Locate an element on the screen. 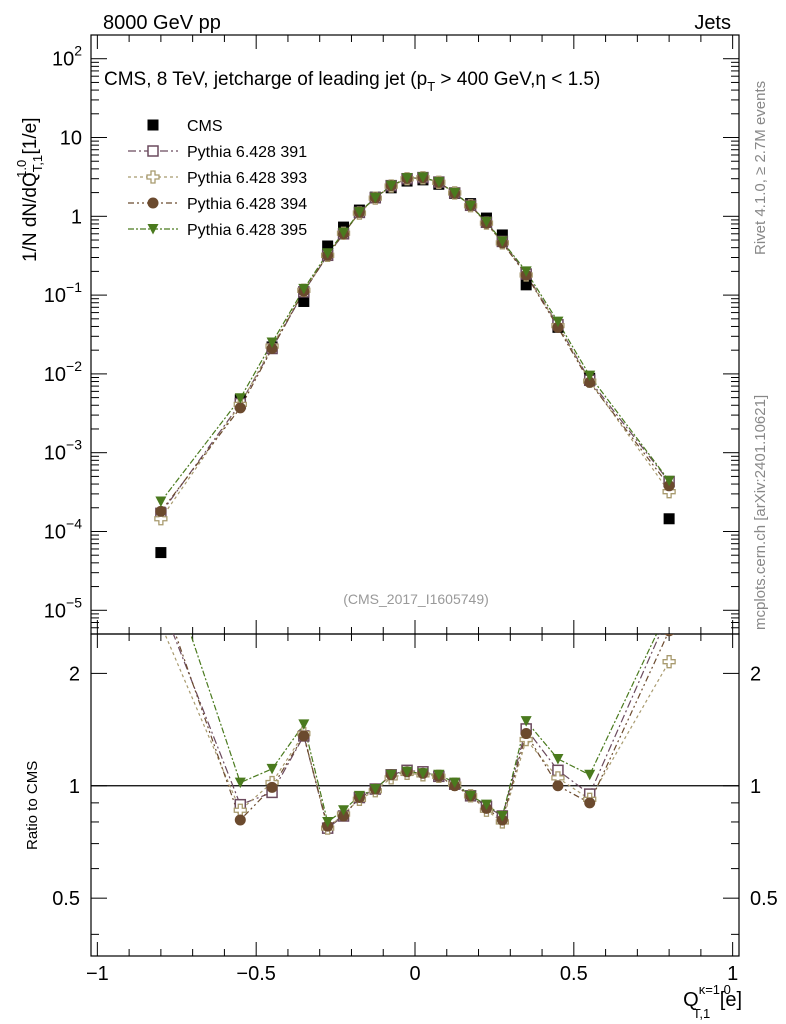  legend-item-p395: Pythia 6.428 395 is located at coordinates (217, 230).